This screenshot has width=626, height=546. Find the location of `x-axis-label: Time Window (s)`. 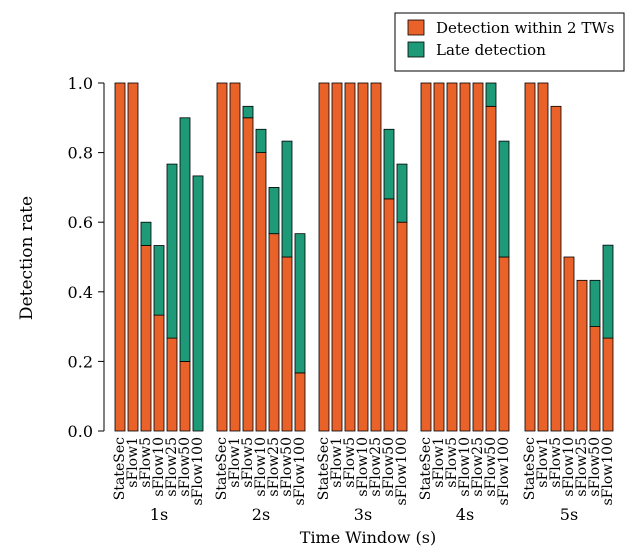

x-axis-label: Time Window (s) is located at coordinates (368, 537).